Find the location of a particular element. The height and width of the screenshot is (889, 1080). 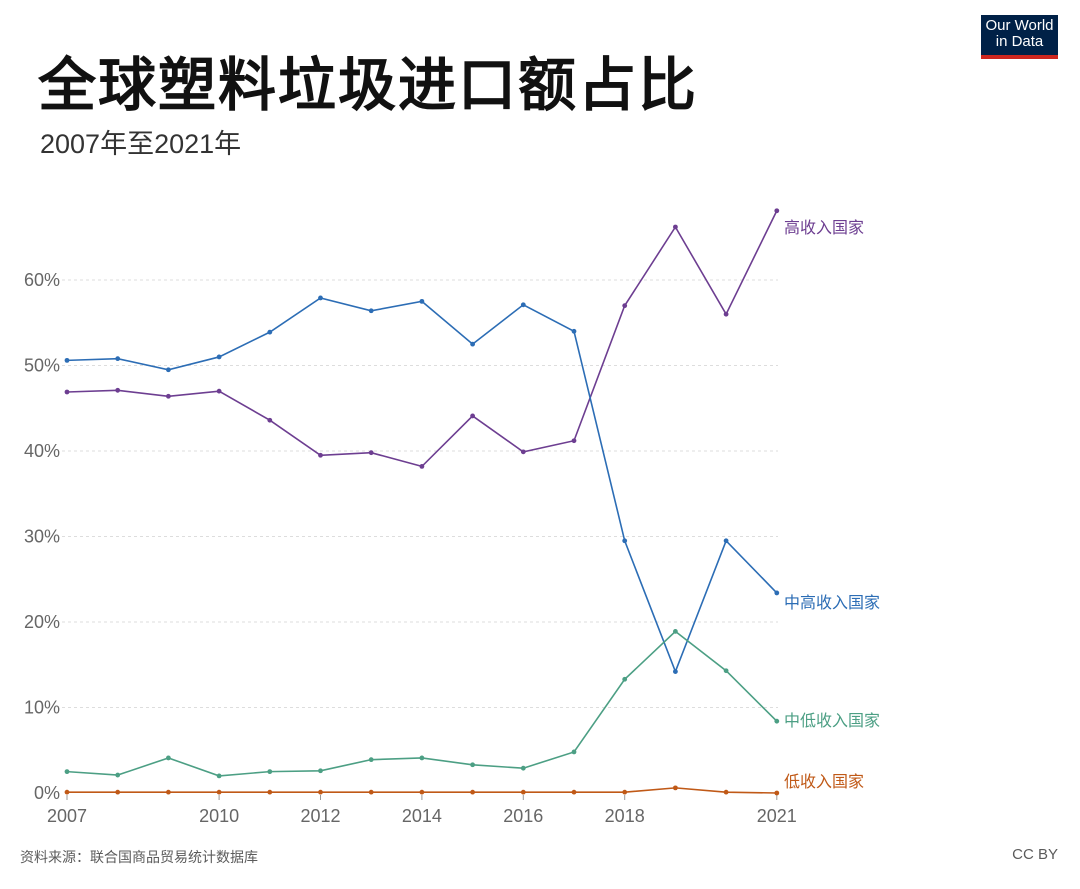

x-tick-label: 2016 is located at coordinates (523, 816).